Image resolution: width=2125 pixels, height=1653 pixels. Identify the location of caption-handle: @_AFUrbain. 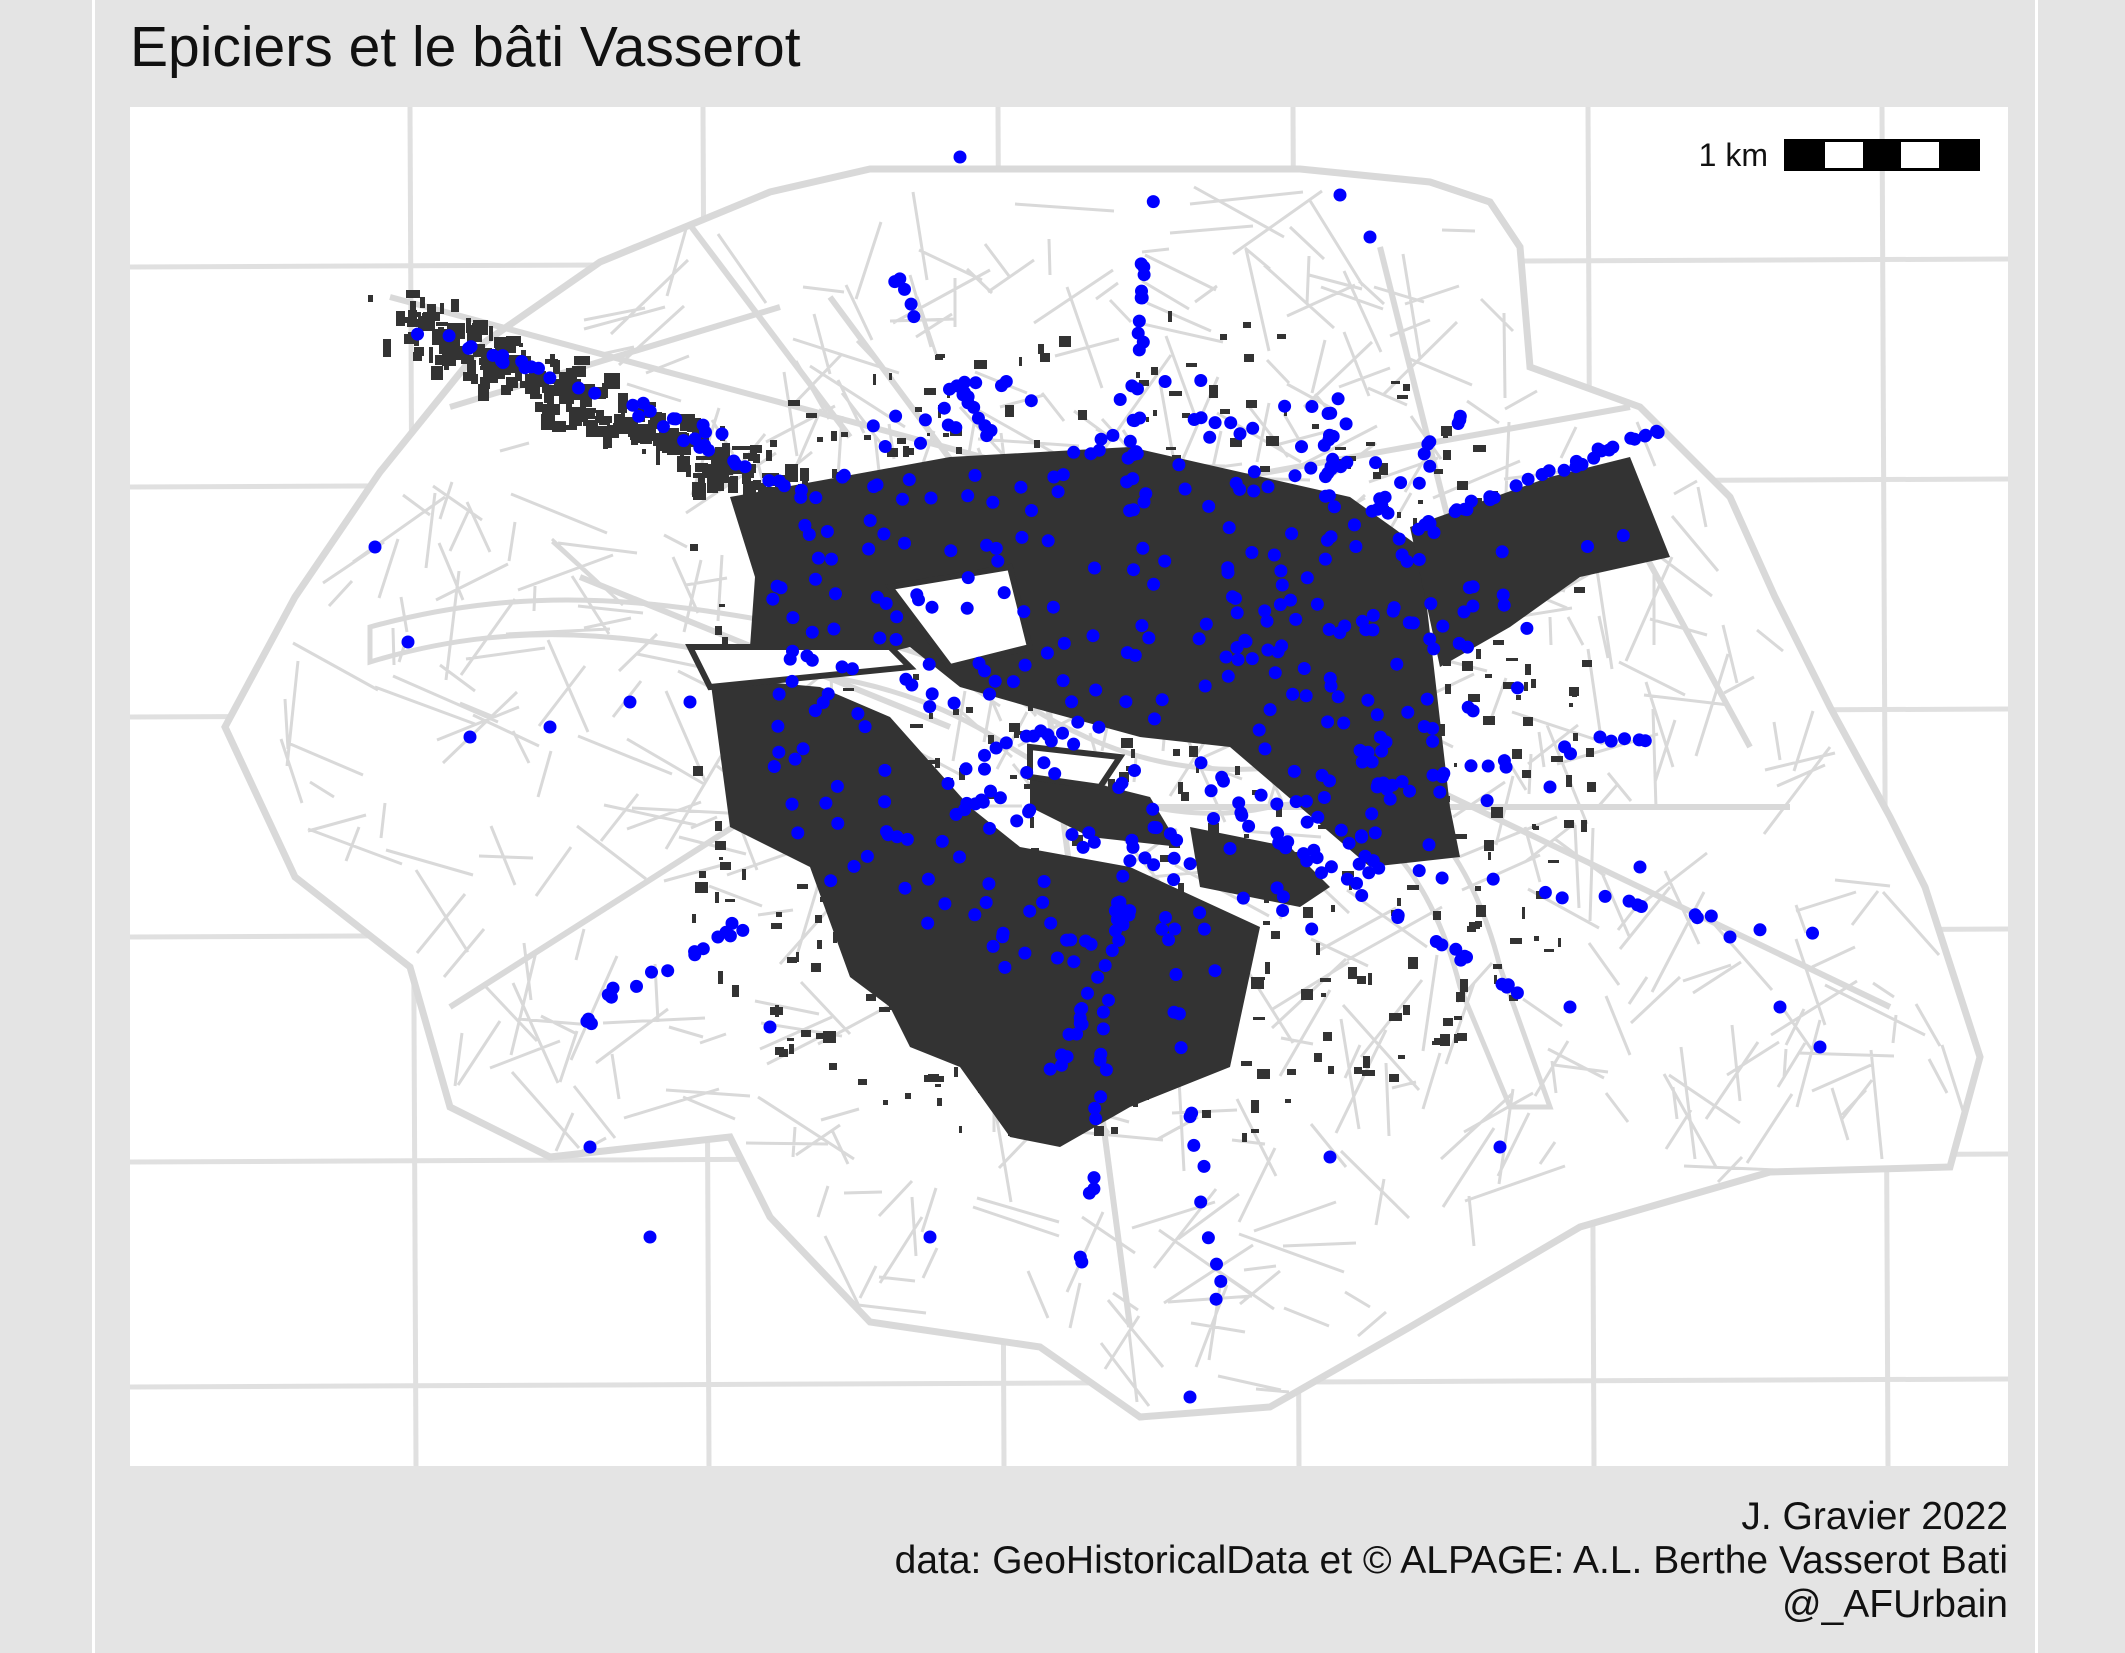
(1894, 1604).